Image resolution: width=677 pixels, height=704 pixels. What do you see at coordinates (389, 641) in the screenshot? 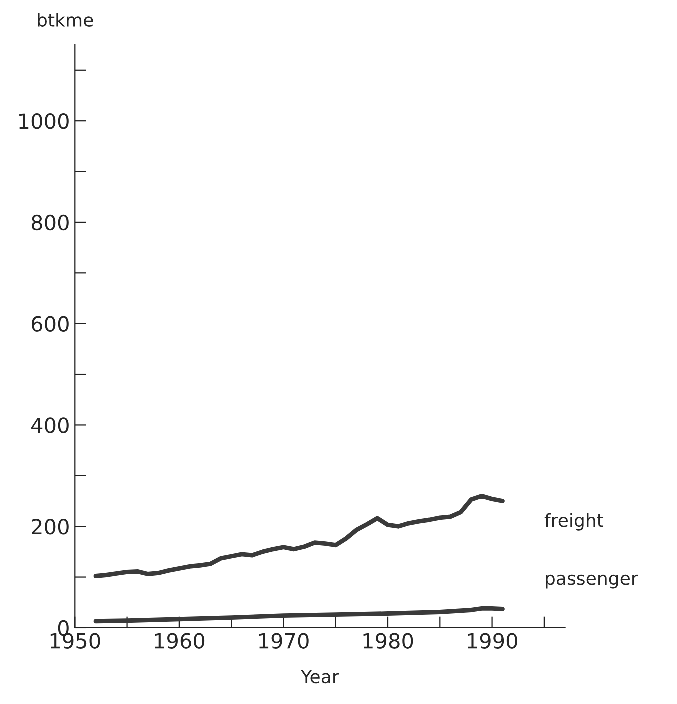
I see `x-tick-label: 1980` at bounding box center [389, 641].